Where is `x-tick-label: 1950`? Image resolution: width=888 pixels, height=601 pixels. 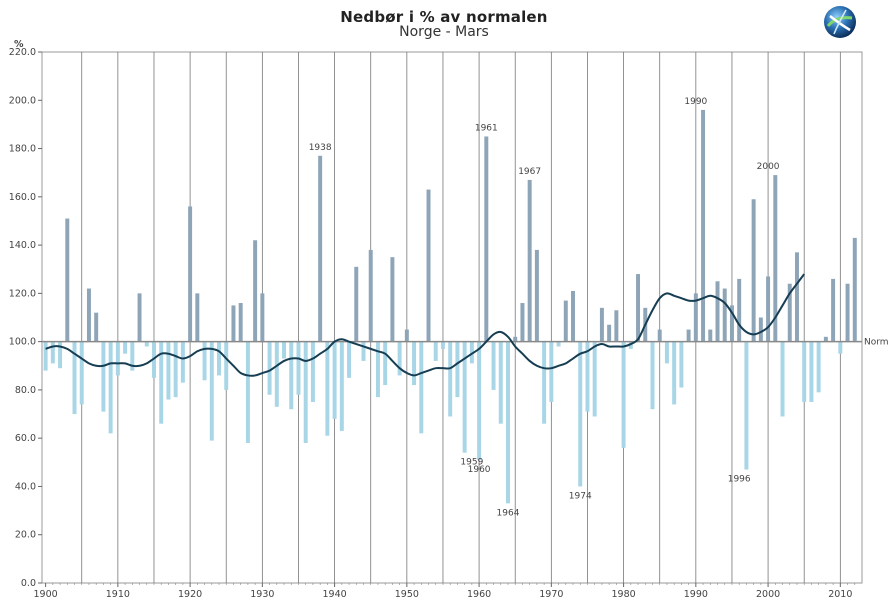 x-tick-label: 1950 is located at coordinates (407, 594).